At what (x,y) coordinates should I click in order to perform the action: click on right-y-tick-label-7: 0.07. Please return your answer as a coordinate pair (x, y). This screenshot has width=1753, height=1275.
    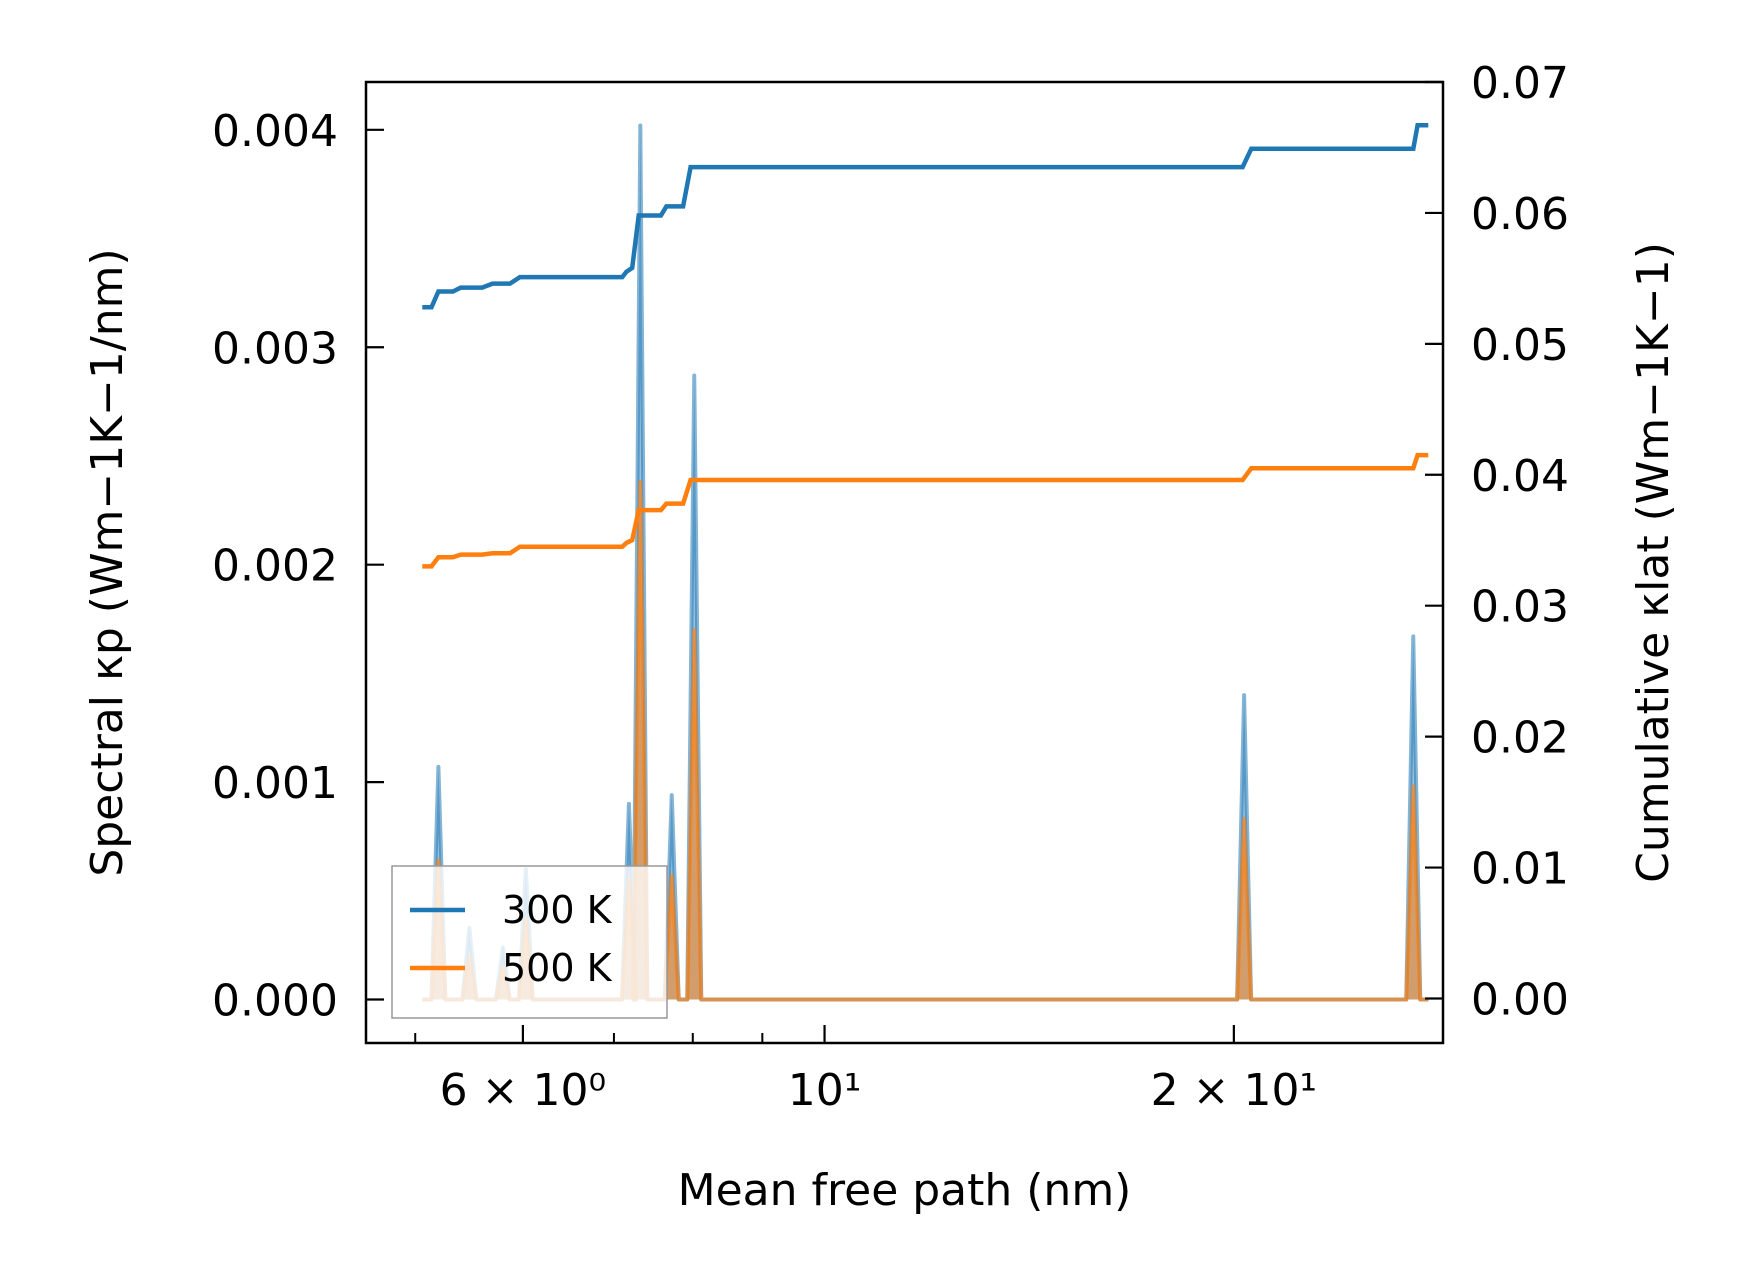
    Looking at the image, I should click on (1520, 83).